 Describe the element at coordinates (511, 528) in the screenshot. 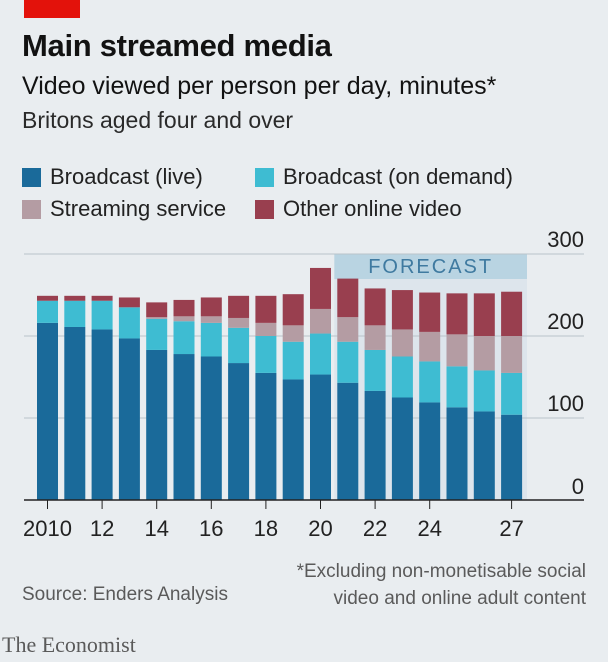

I see `x-tick-label: 27` at that location.